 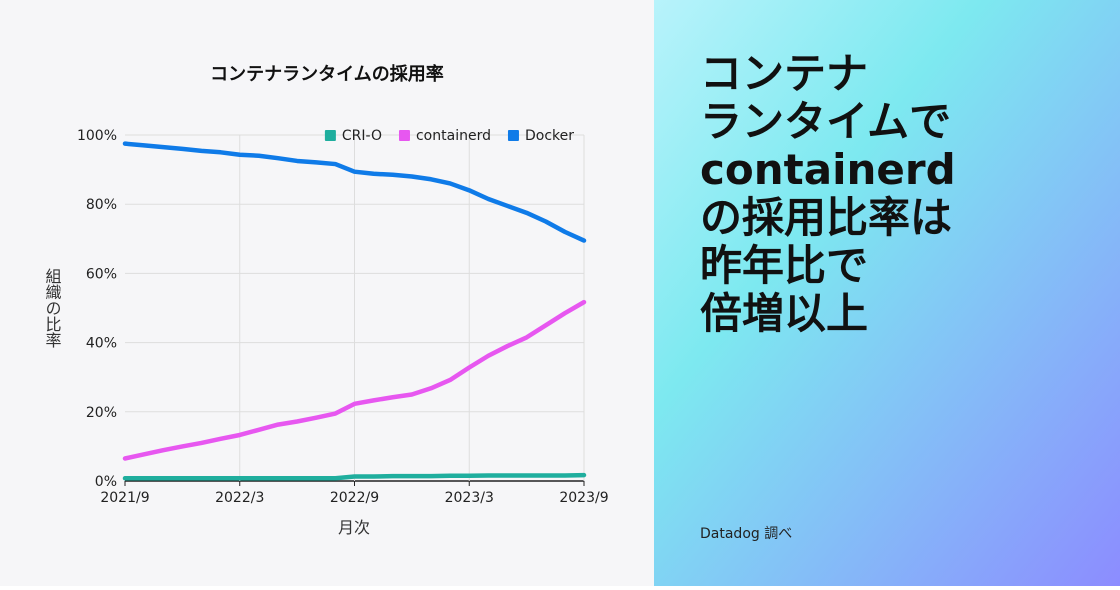 I want to click on y-tick-label: 20%, so click(x=101, y=413).